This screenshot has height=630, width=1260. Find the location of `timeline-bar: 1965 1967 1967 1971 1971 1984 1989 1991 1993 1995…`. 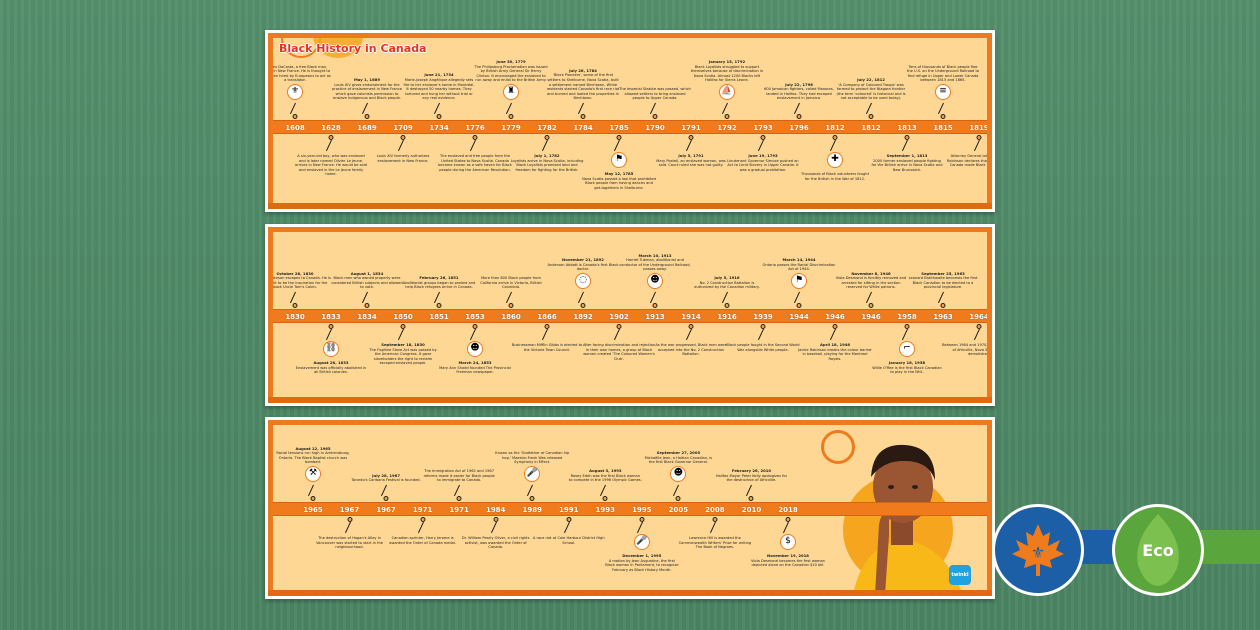

timeline-bar: 1965 1967 1967 1971 1971 1984 1989 1991 1993 1995… is located at coordinates (630, 509).